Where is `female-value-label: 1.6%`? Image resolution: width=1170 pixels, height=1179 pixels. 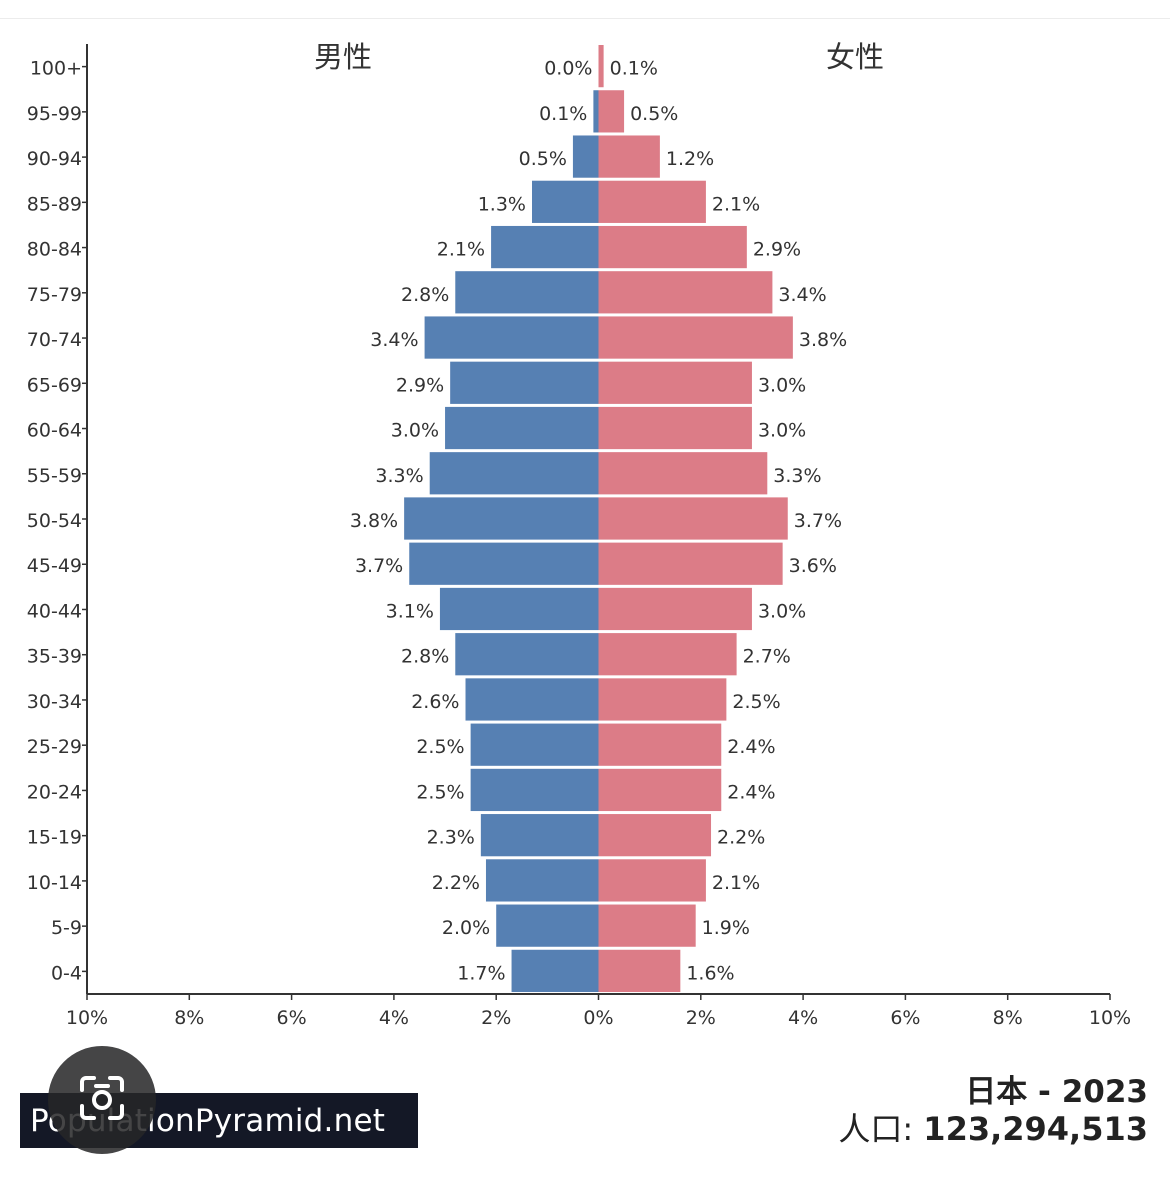 female-value-label: 1.6% is located at coordinates (710, 973).